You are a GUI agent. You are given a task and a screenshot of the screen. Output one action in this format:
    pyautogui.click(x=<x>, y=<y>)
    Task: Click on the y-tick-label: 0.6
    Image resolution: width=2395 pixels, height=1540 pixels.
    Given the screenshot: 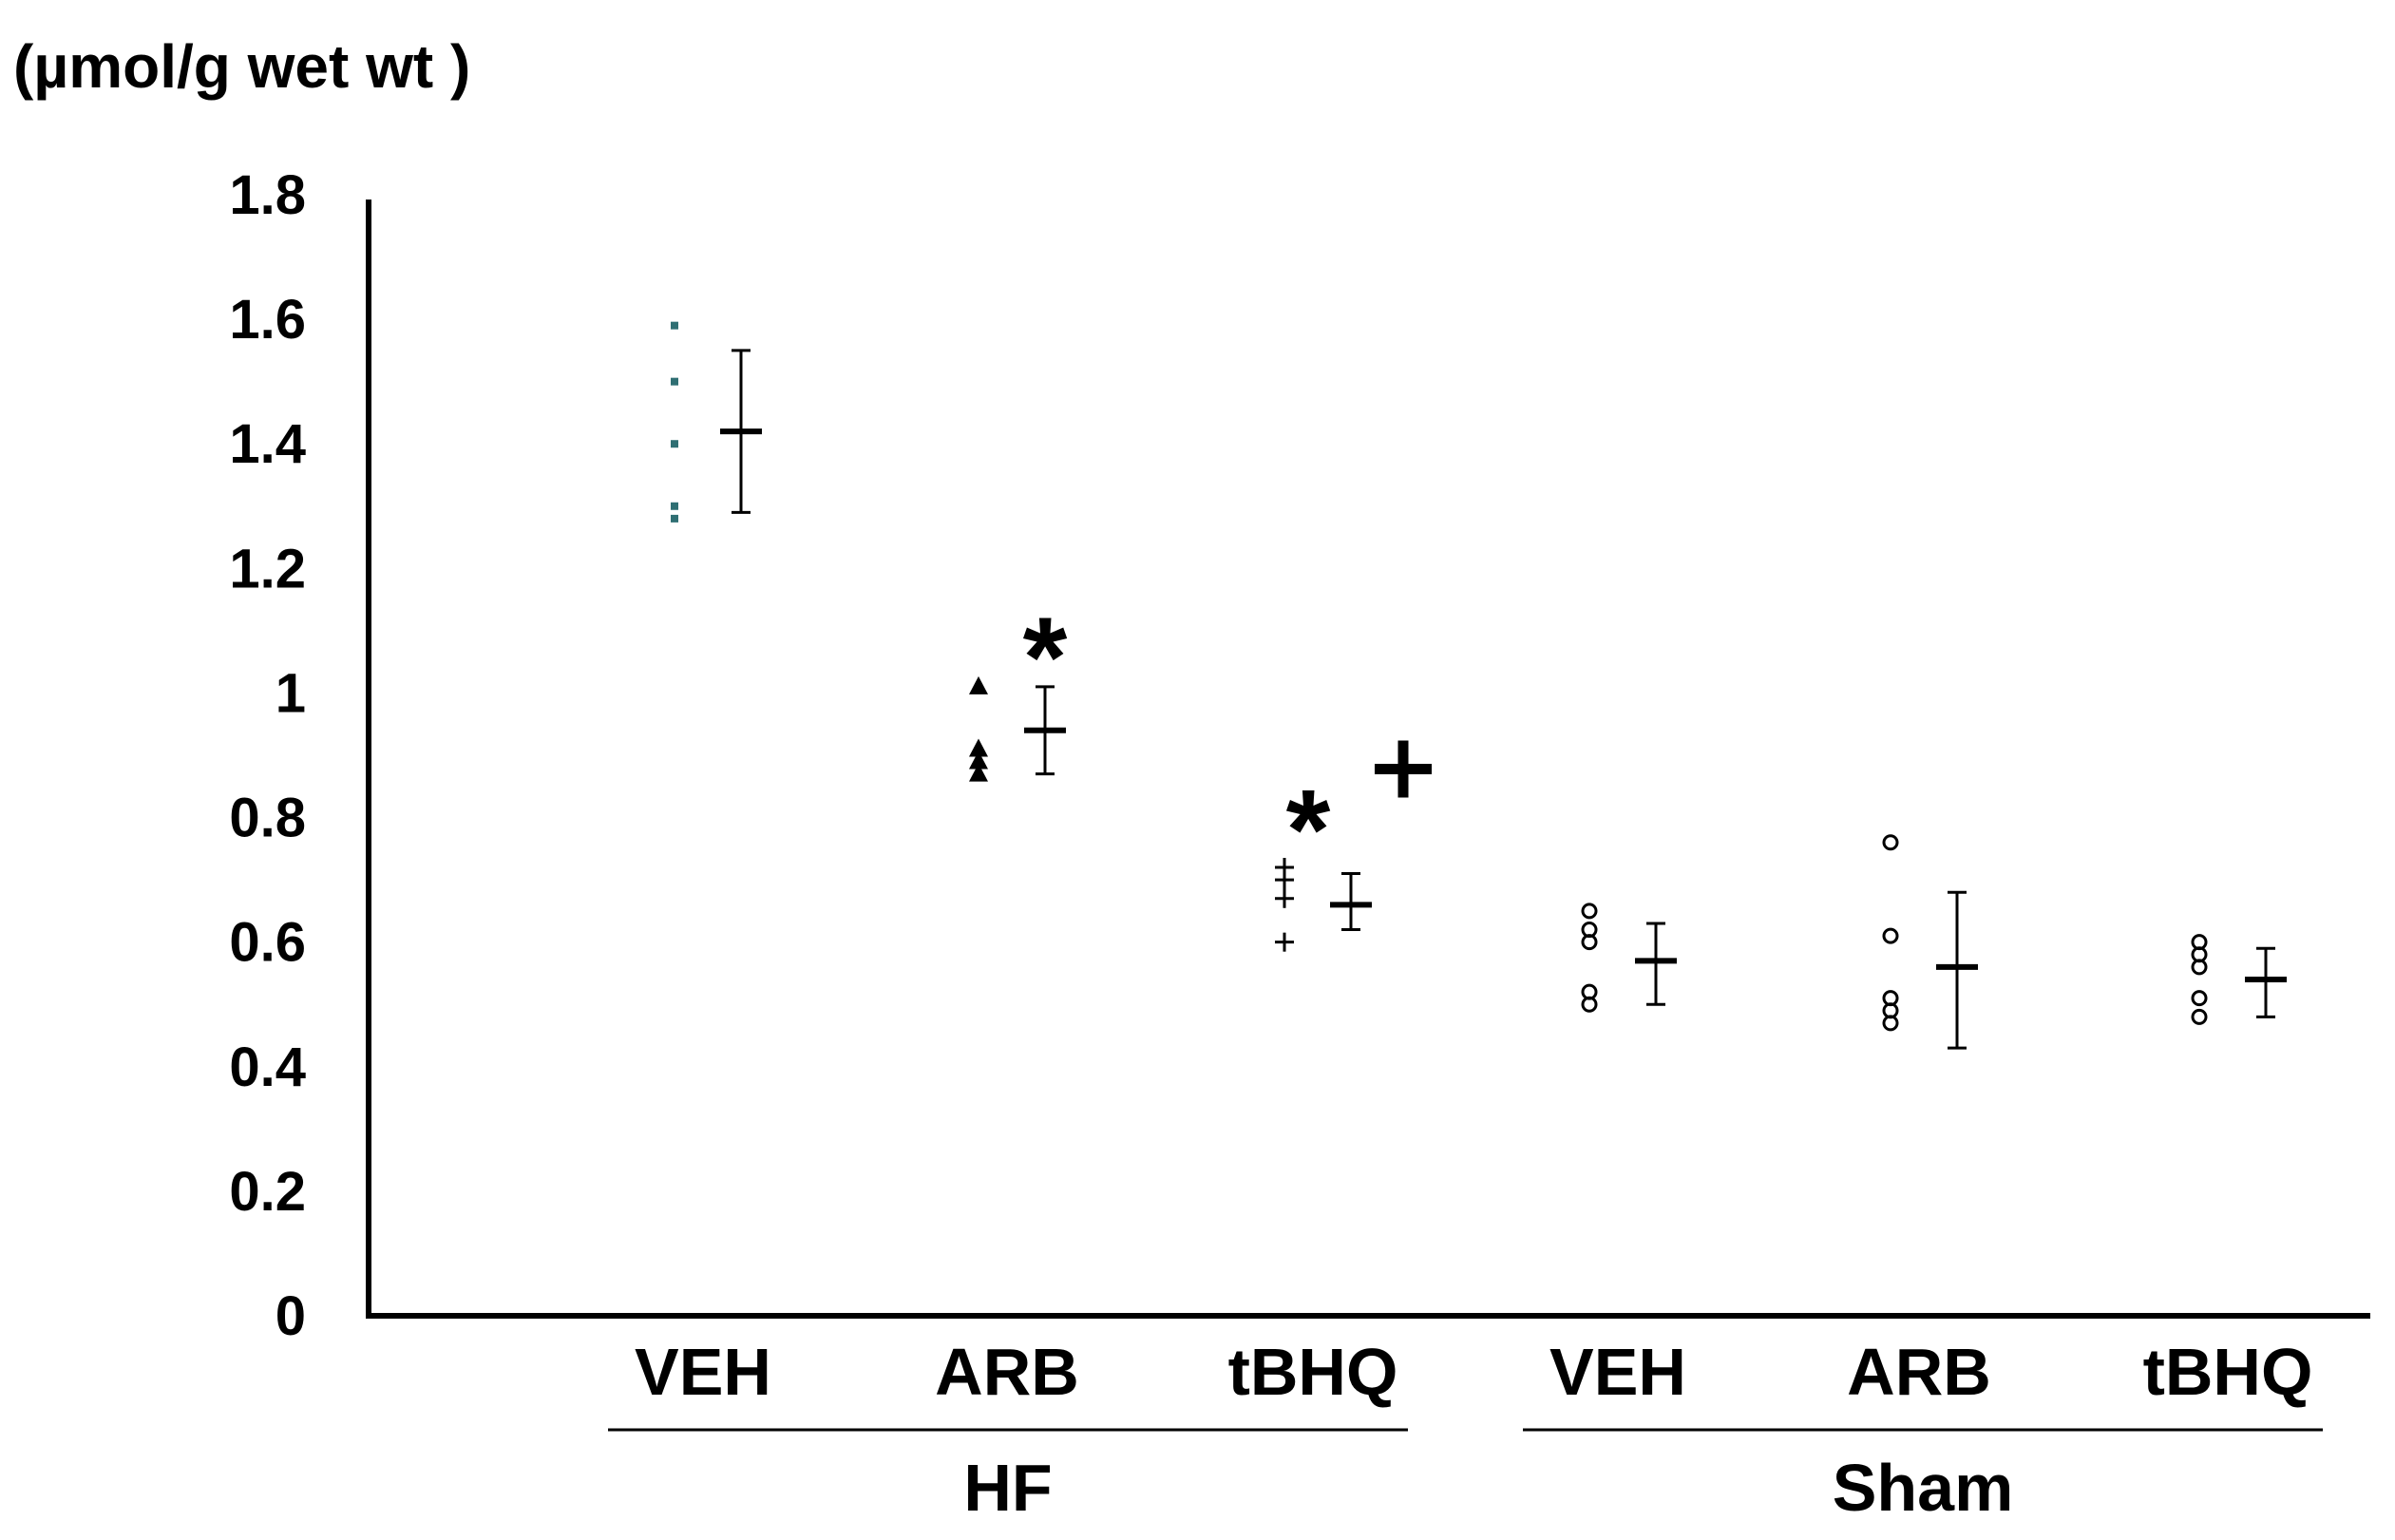 What is the action you would take?
    pyautogui.click(x=267, y=943)
    